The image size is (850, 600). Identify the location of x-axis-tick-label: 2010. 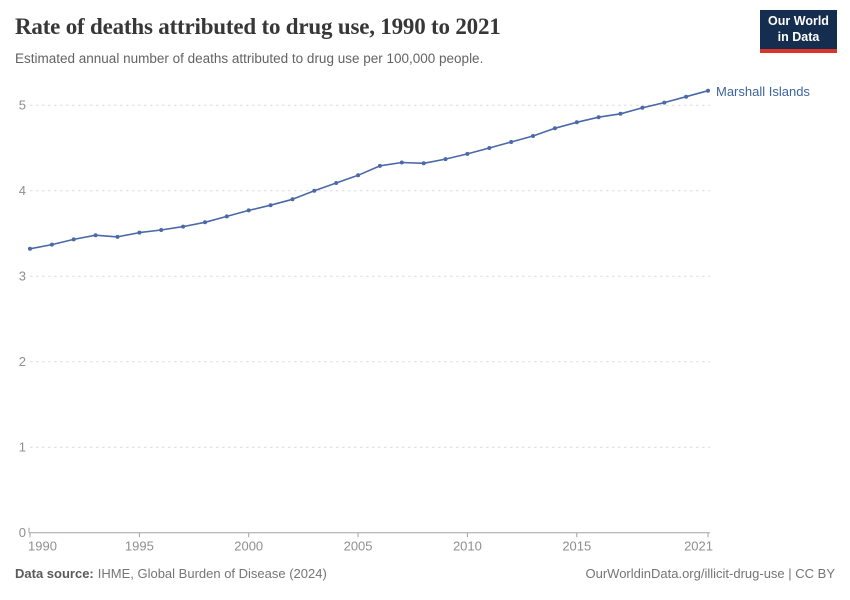
(467, 546).